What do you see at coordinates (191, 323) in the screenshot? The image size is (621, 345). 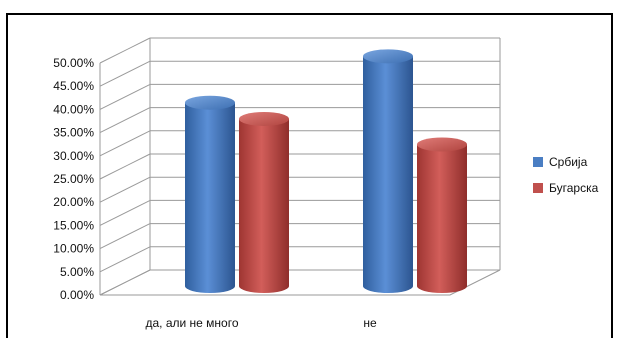 I see `x-category-label: да, али не много` at bounding box center [191, 323].